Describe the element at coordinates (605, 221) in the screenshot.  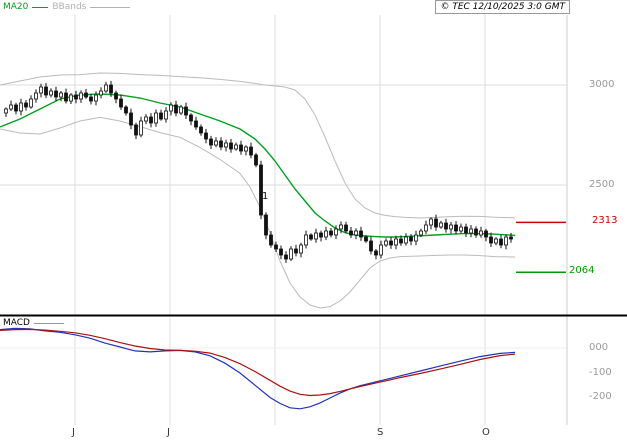
I see `price-level-label: 2313` at that location.